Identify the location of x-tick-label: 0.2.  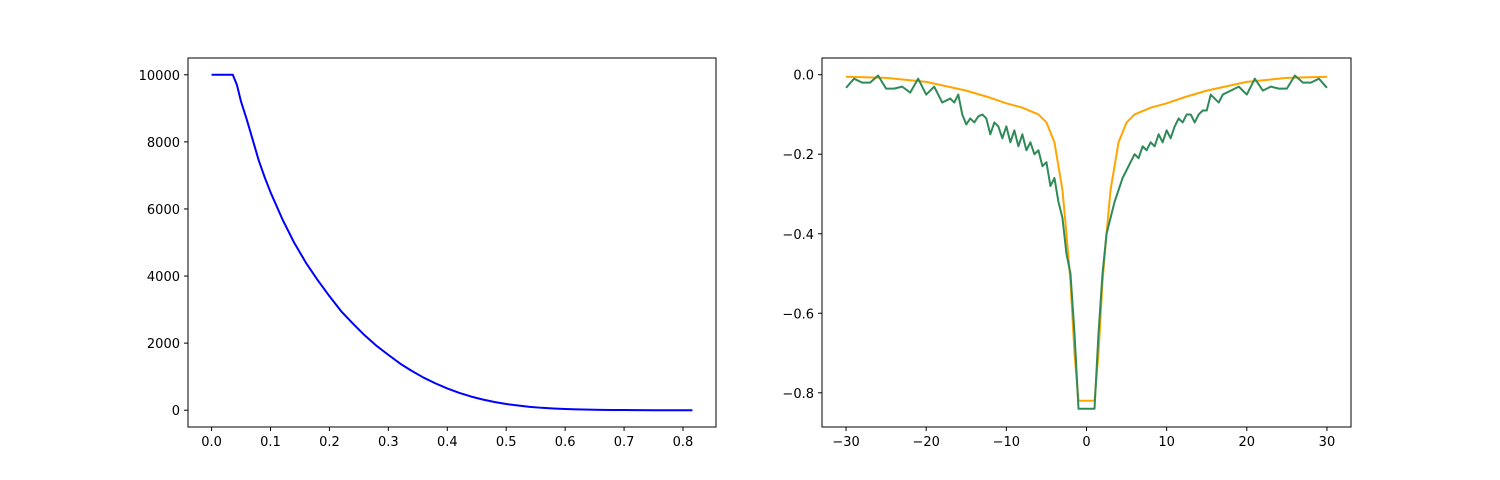
(329, 442).